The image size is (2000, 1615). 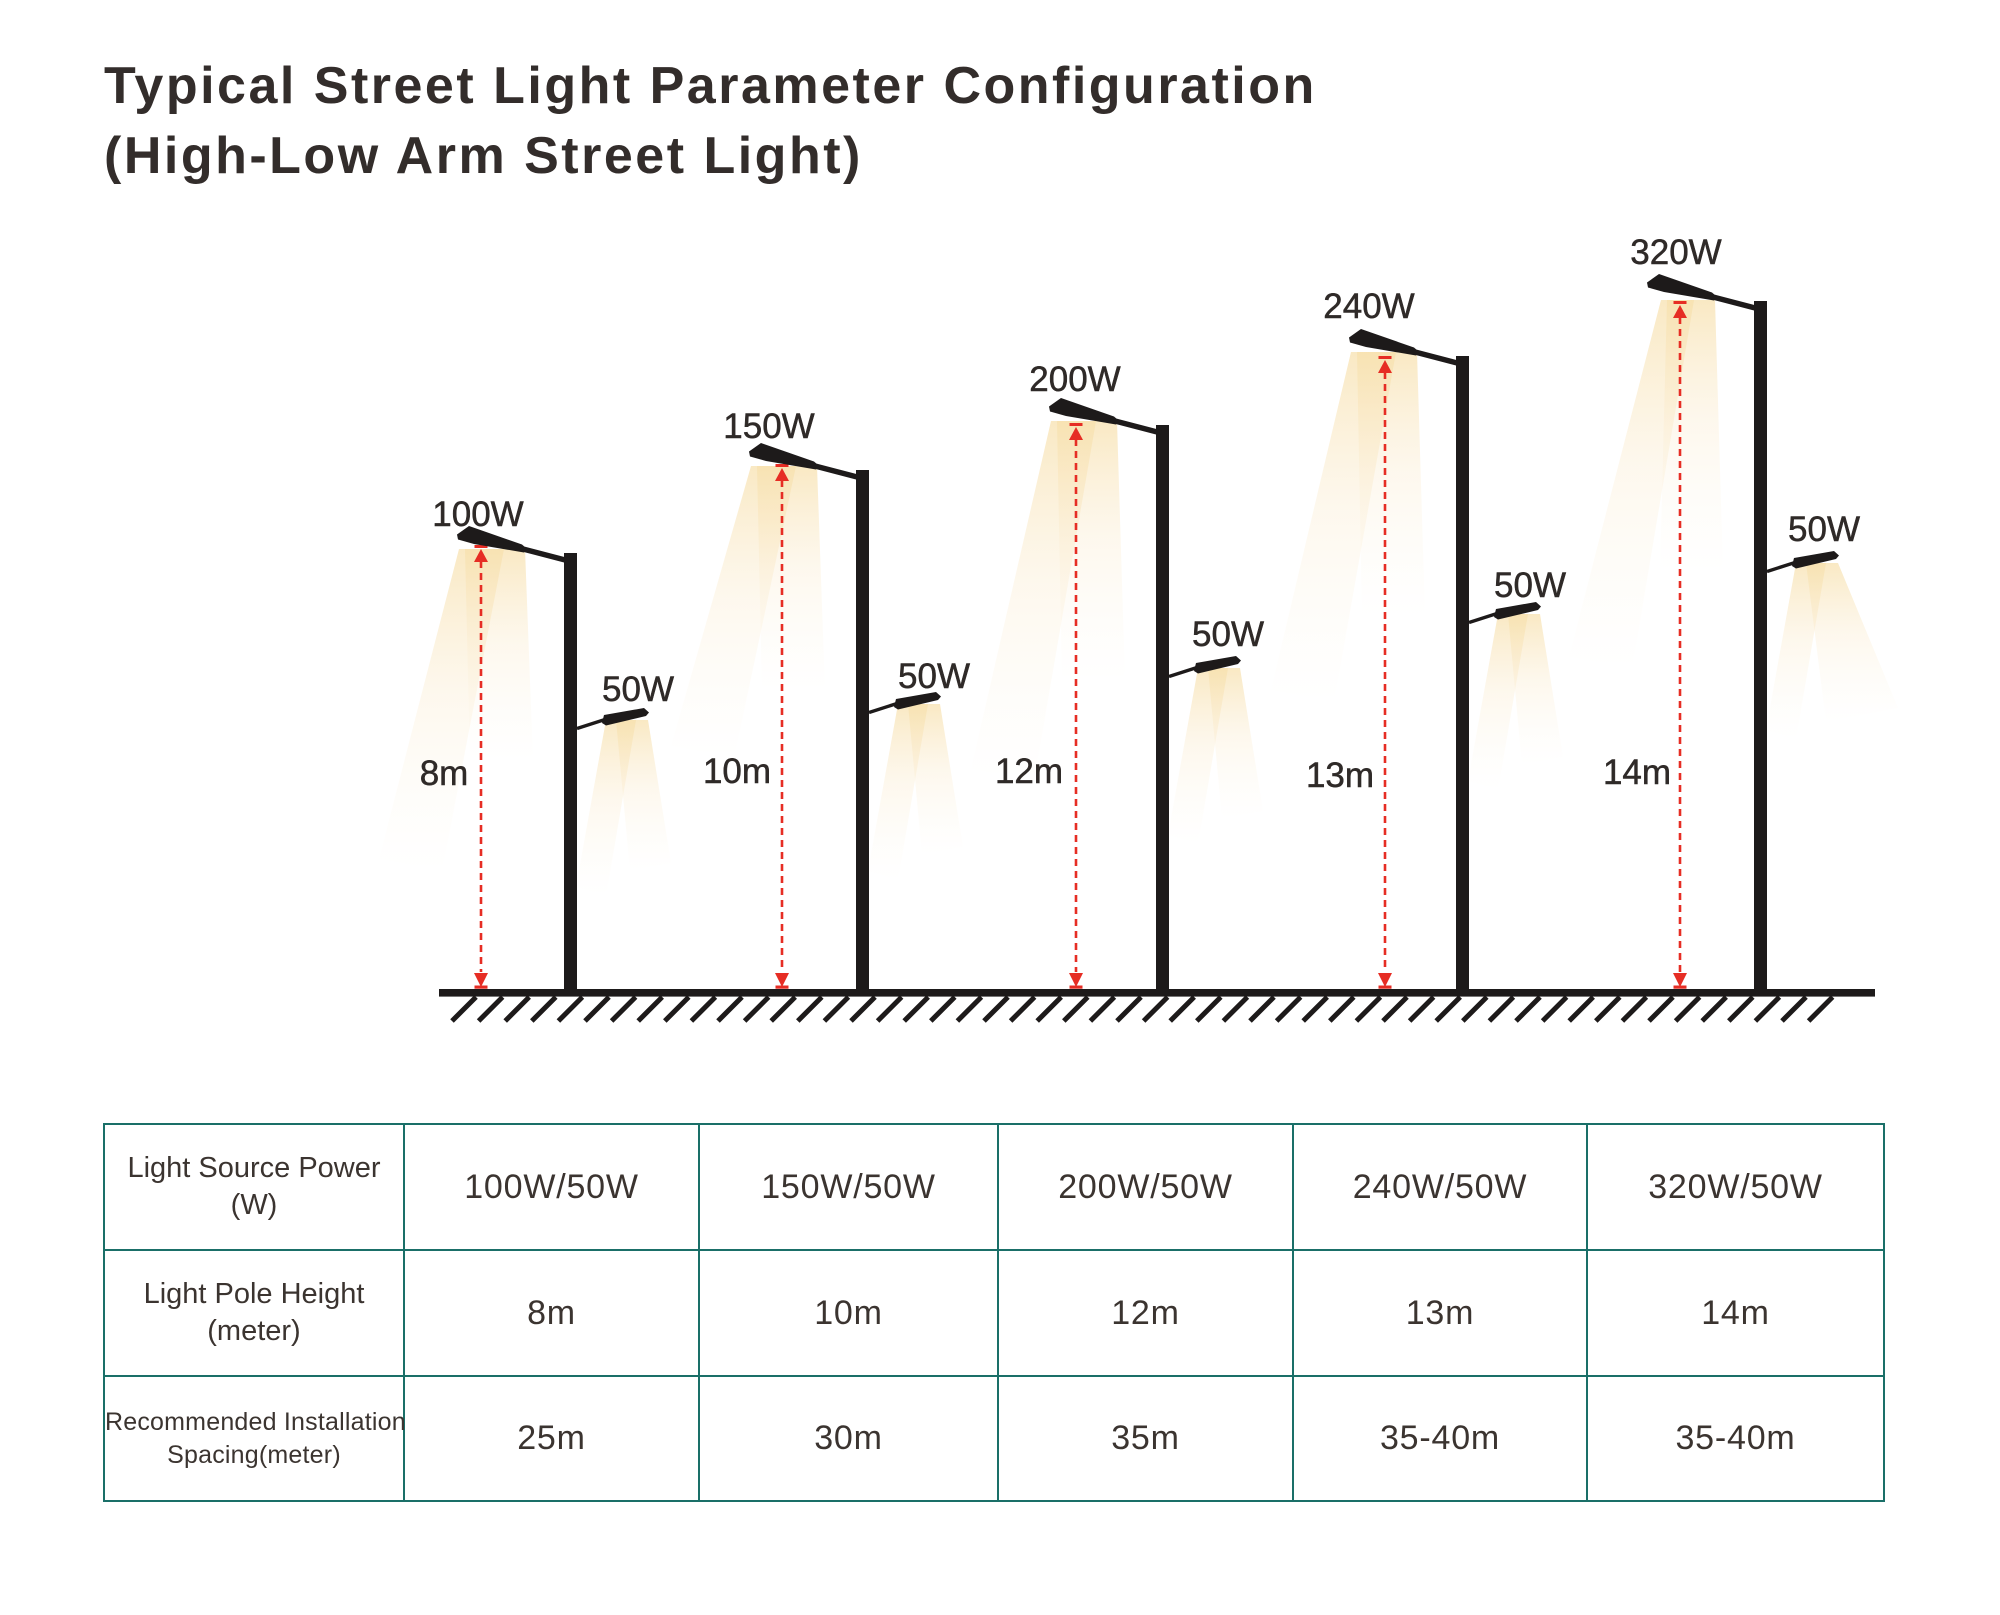 I want to click on svg-text: 10m, so click(x=737, y=771).